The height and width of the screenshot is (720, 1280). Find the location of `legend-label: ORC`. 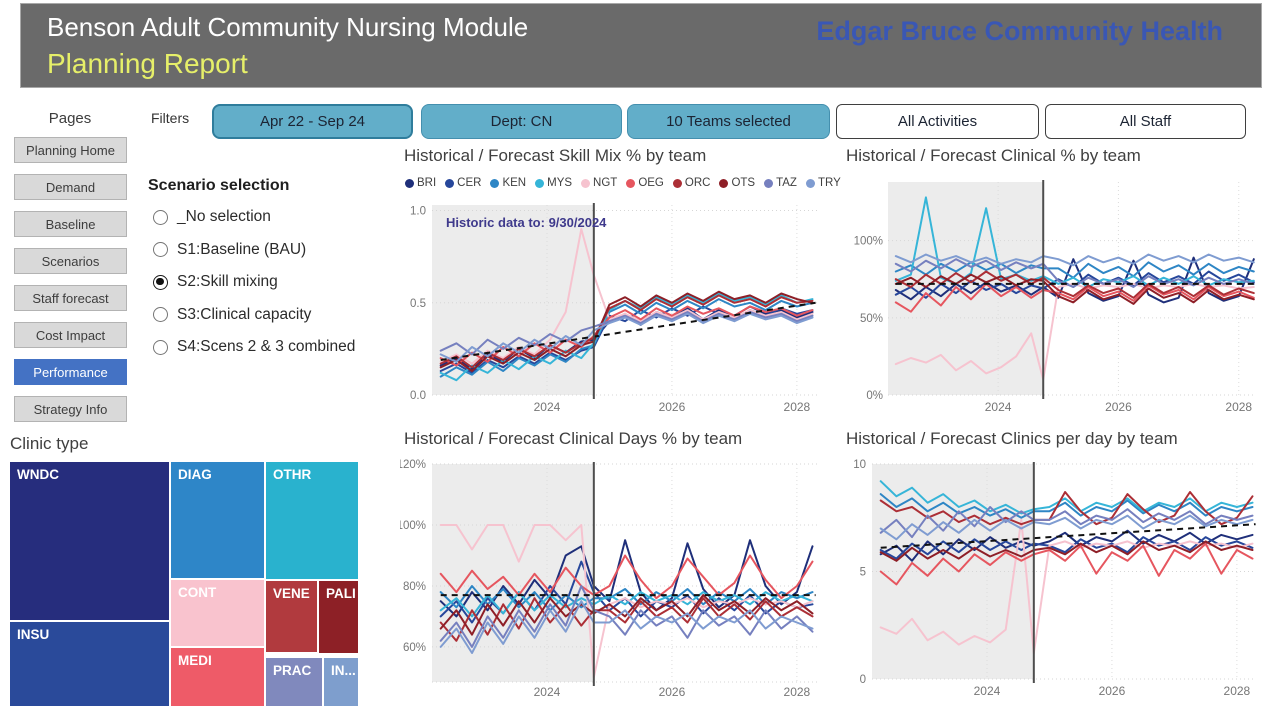

legend-label: ORC is located at coordinates (697, 183).